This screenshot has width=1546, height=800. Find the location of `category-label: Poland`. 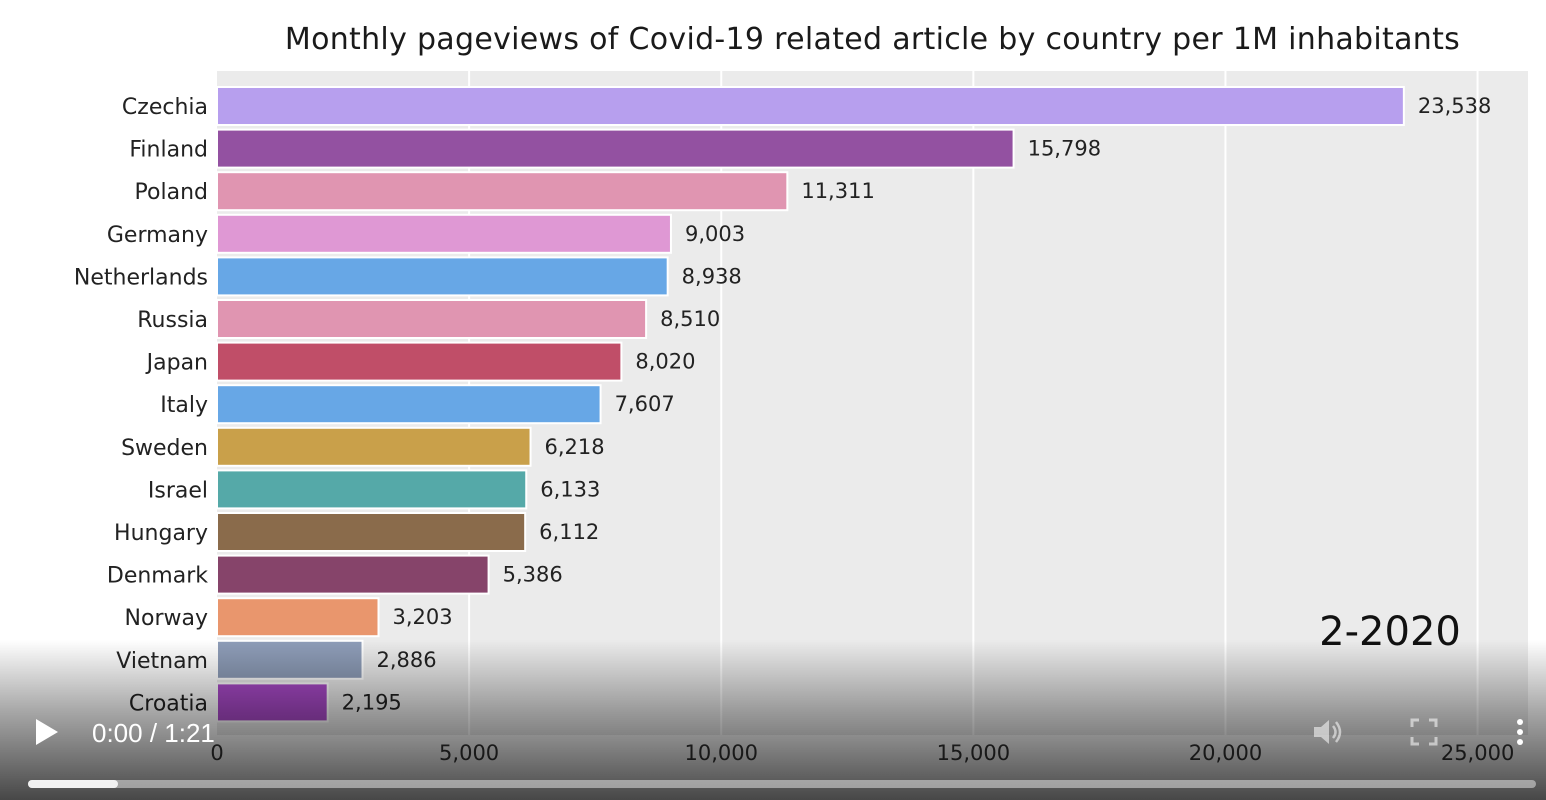

category-label: Poland is located at coordinates (171, 192).